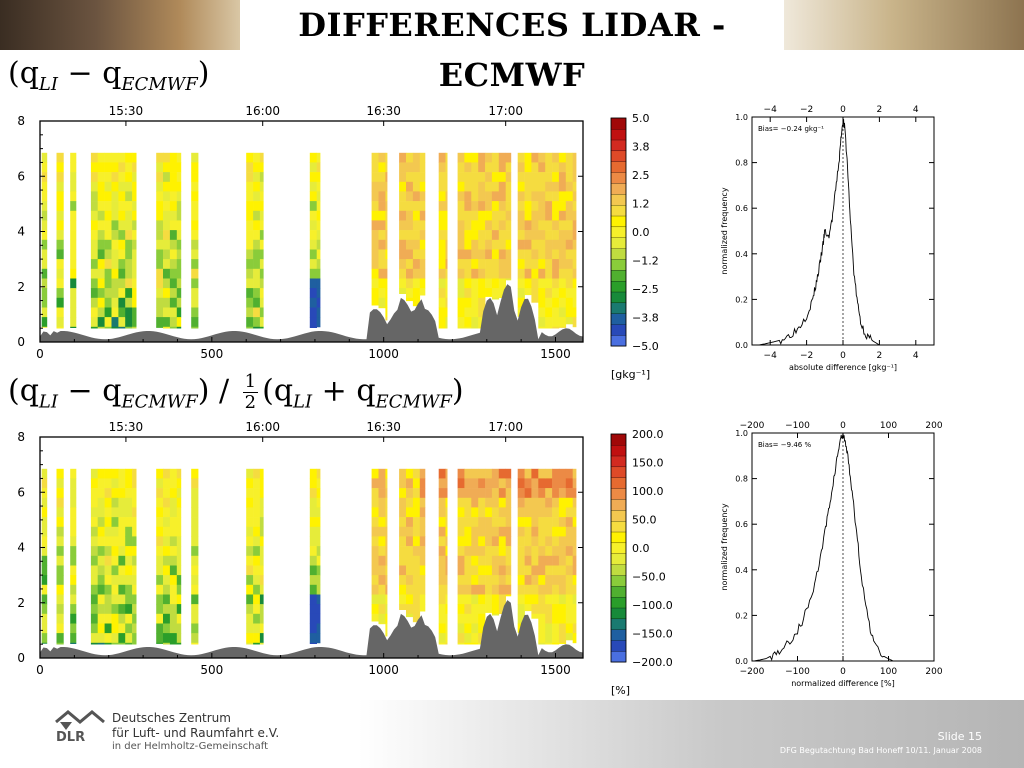 This screenshot has height=768, width=1024. I want to click on y-tick-label: 0, so click(21, 658).